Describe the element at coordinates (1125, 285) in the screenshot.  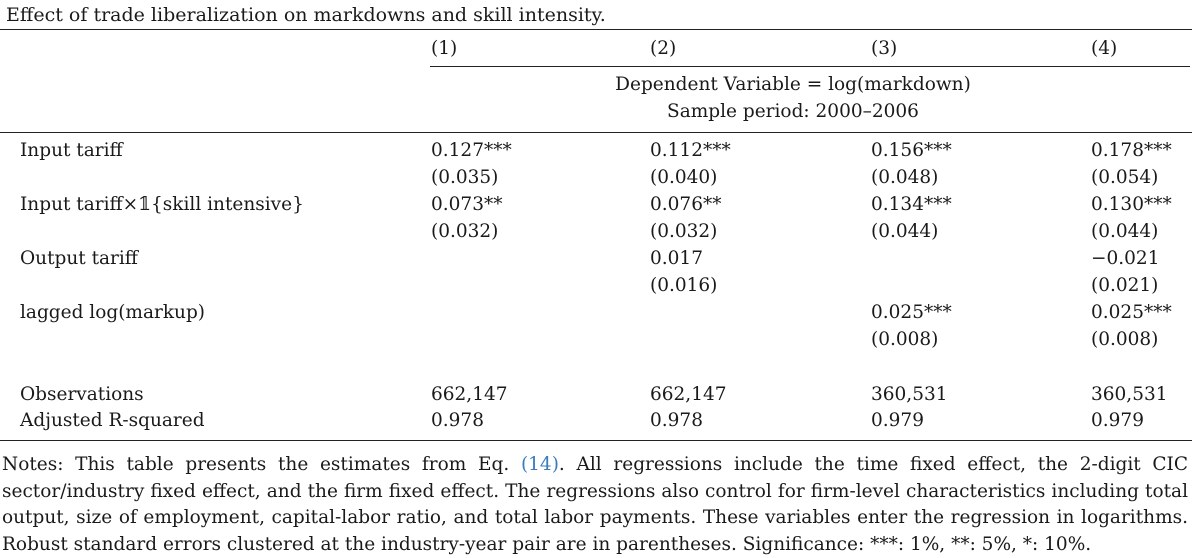
I see `se-cell: (0.021)` at that location.